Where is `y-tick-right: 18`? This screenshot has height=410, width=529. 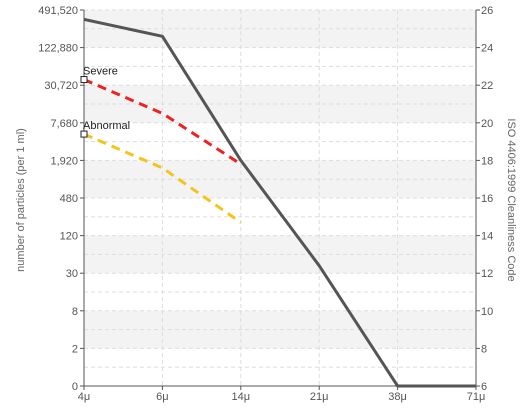 y-tick-right: 18 is located at coordinates (487, 161).